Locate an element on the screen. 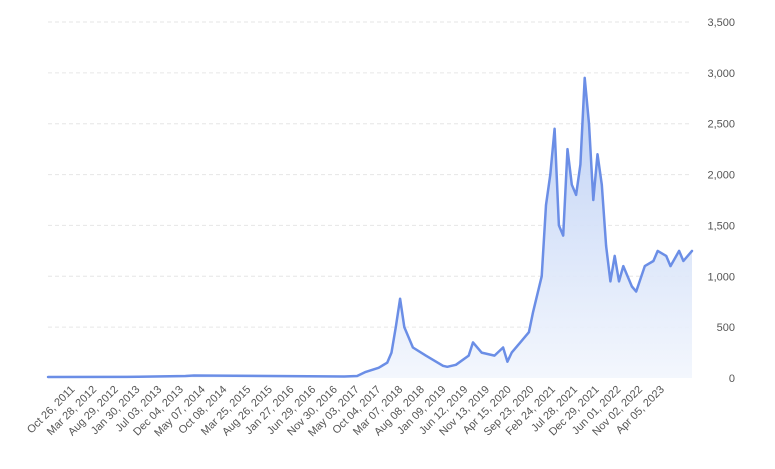 The width and height of the screenshot is (775, 469). y-tick-label: 1,000 is located at coordinates (721, 277).